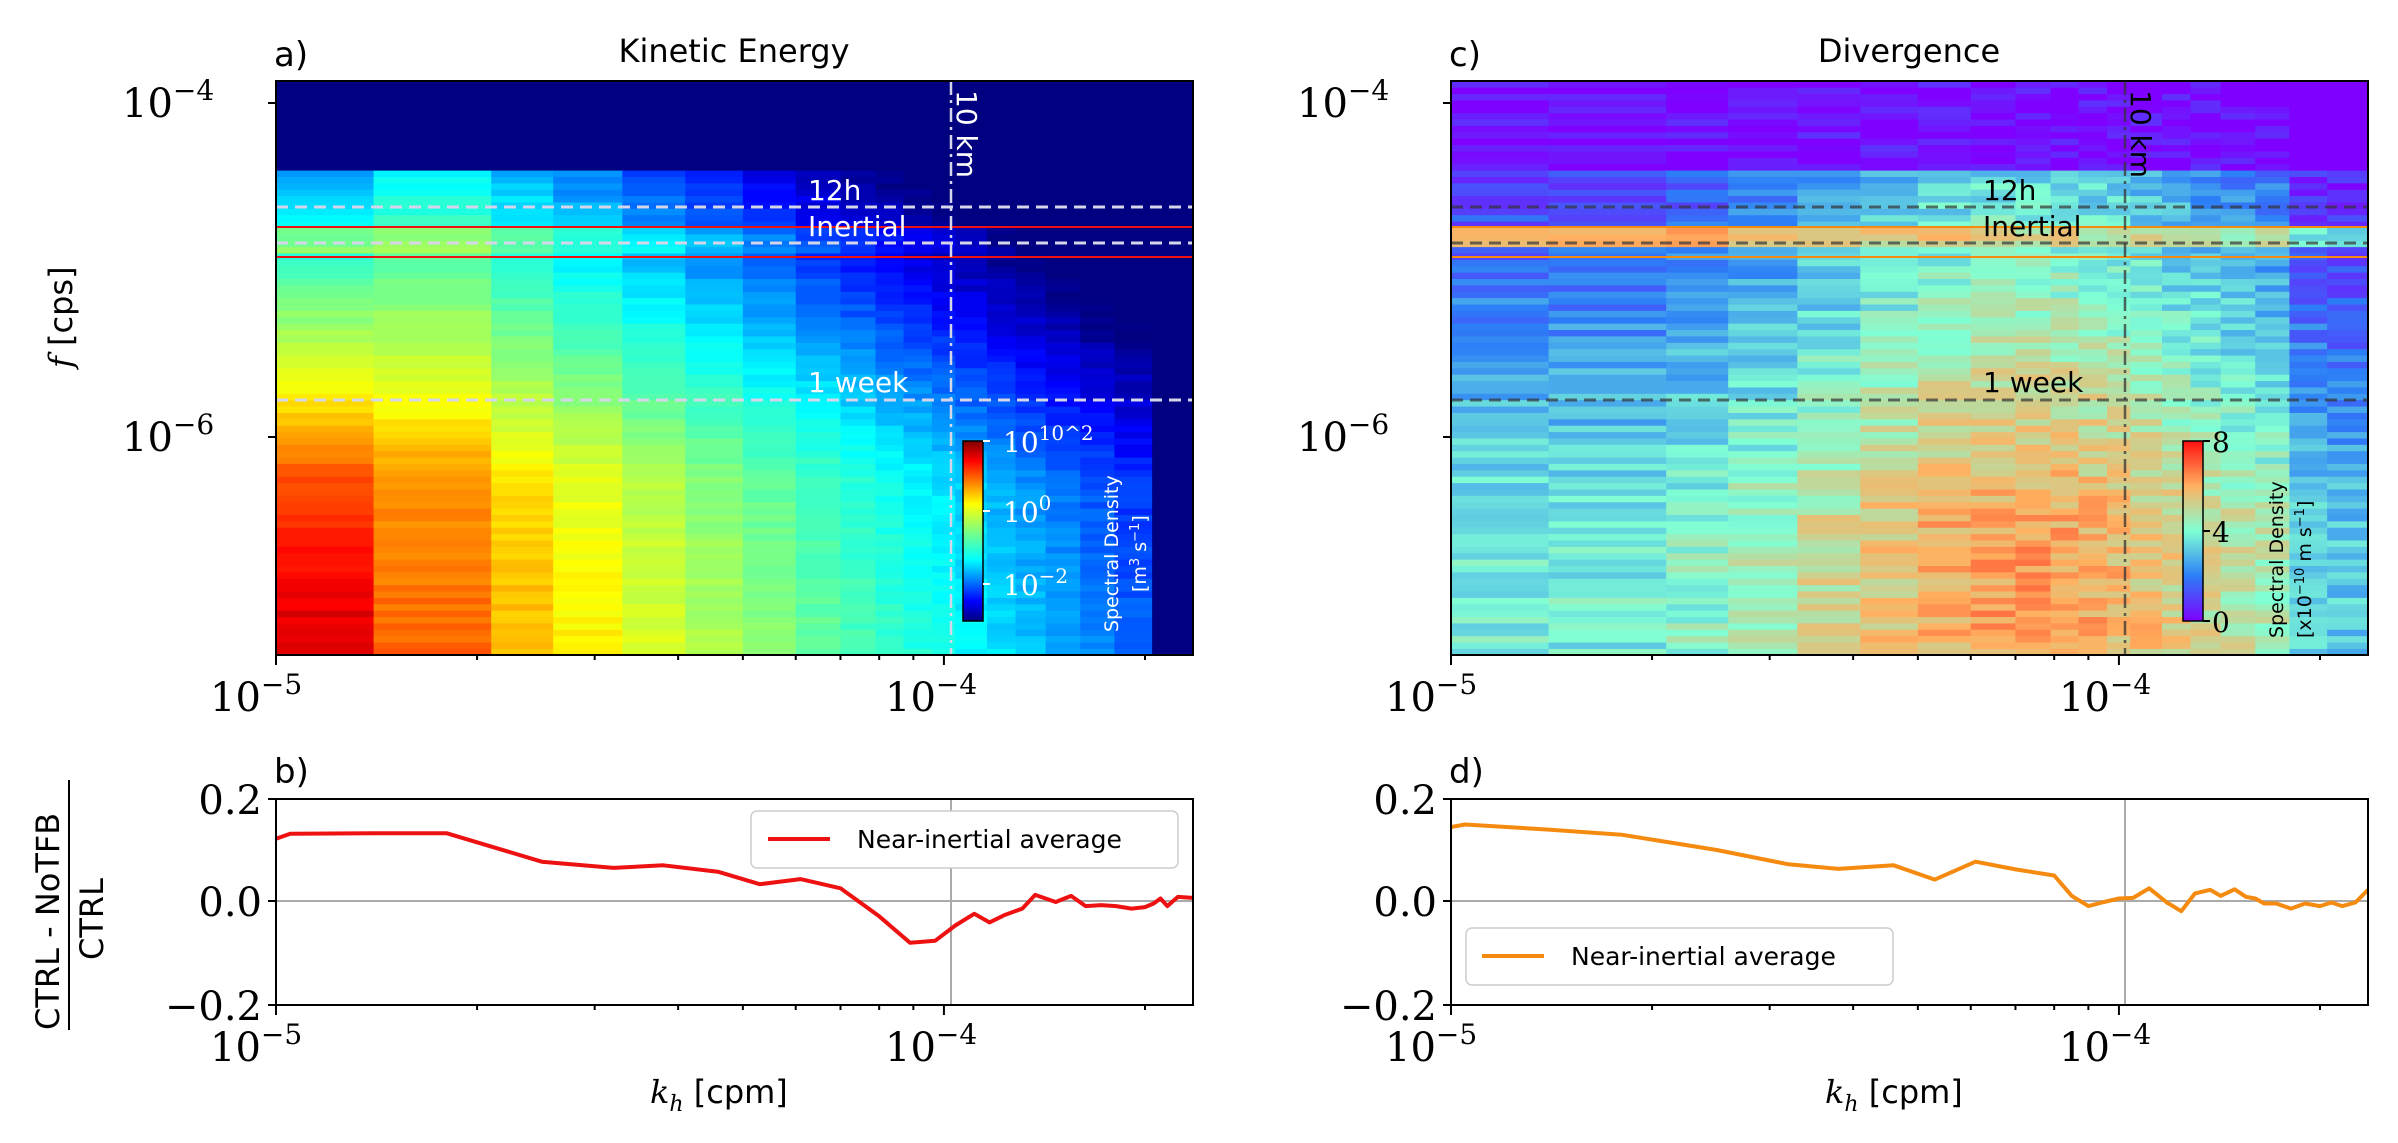 The image size is (2398, 1143). Describe the element at coordinates (291, 772) in the screenshot. I see `b-panel-label: b)` at that location.